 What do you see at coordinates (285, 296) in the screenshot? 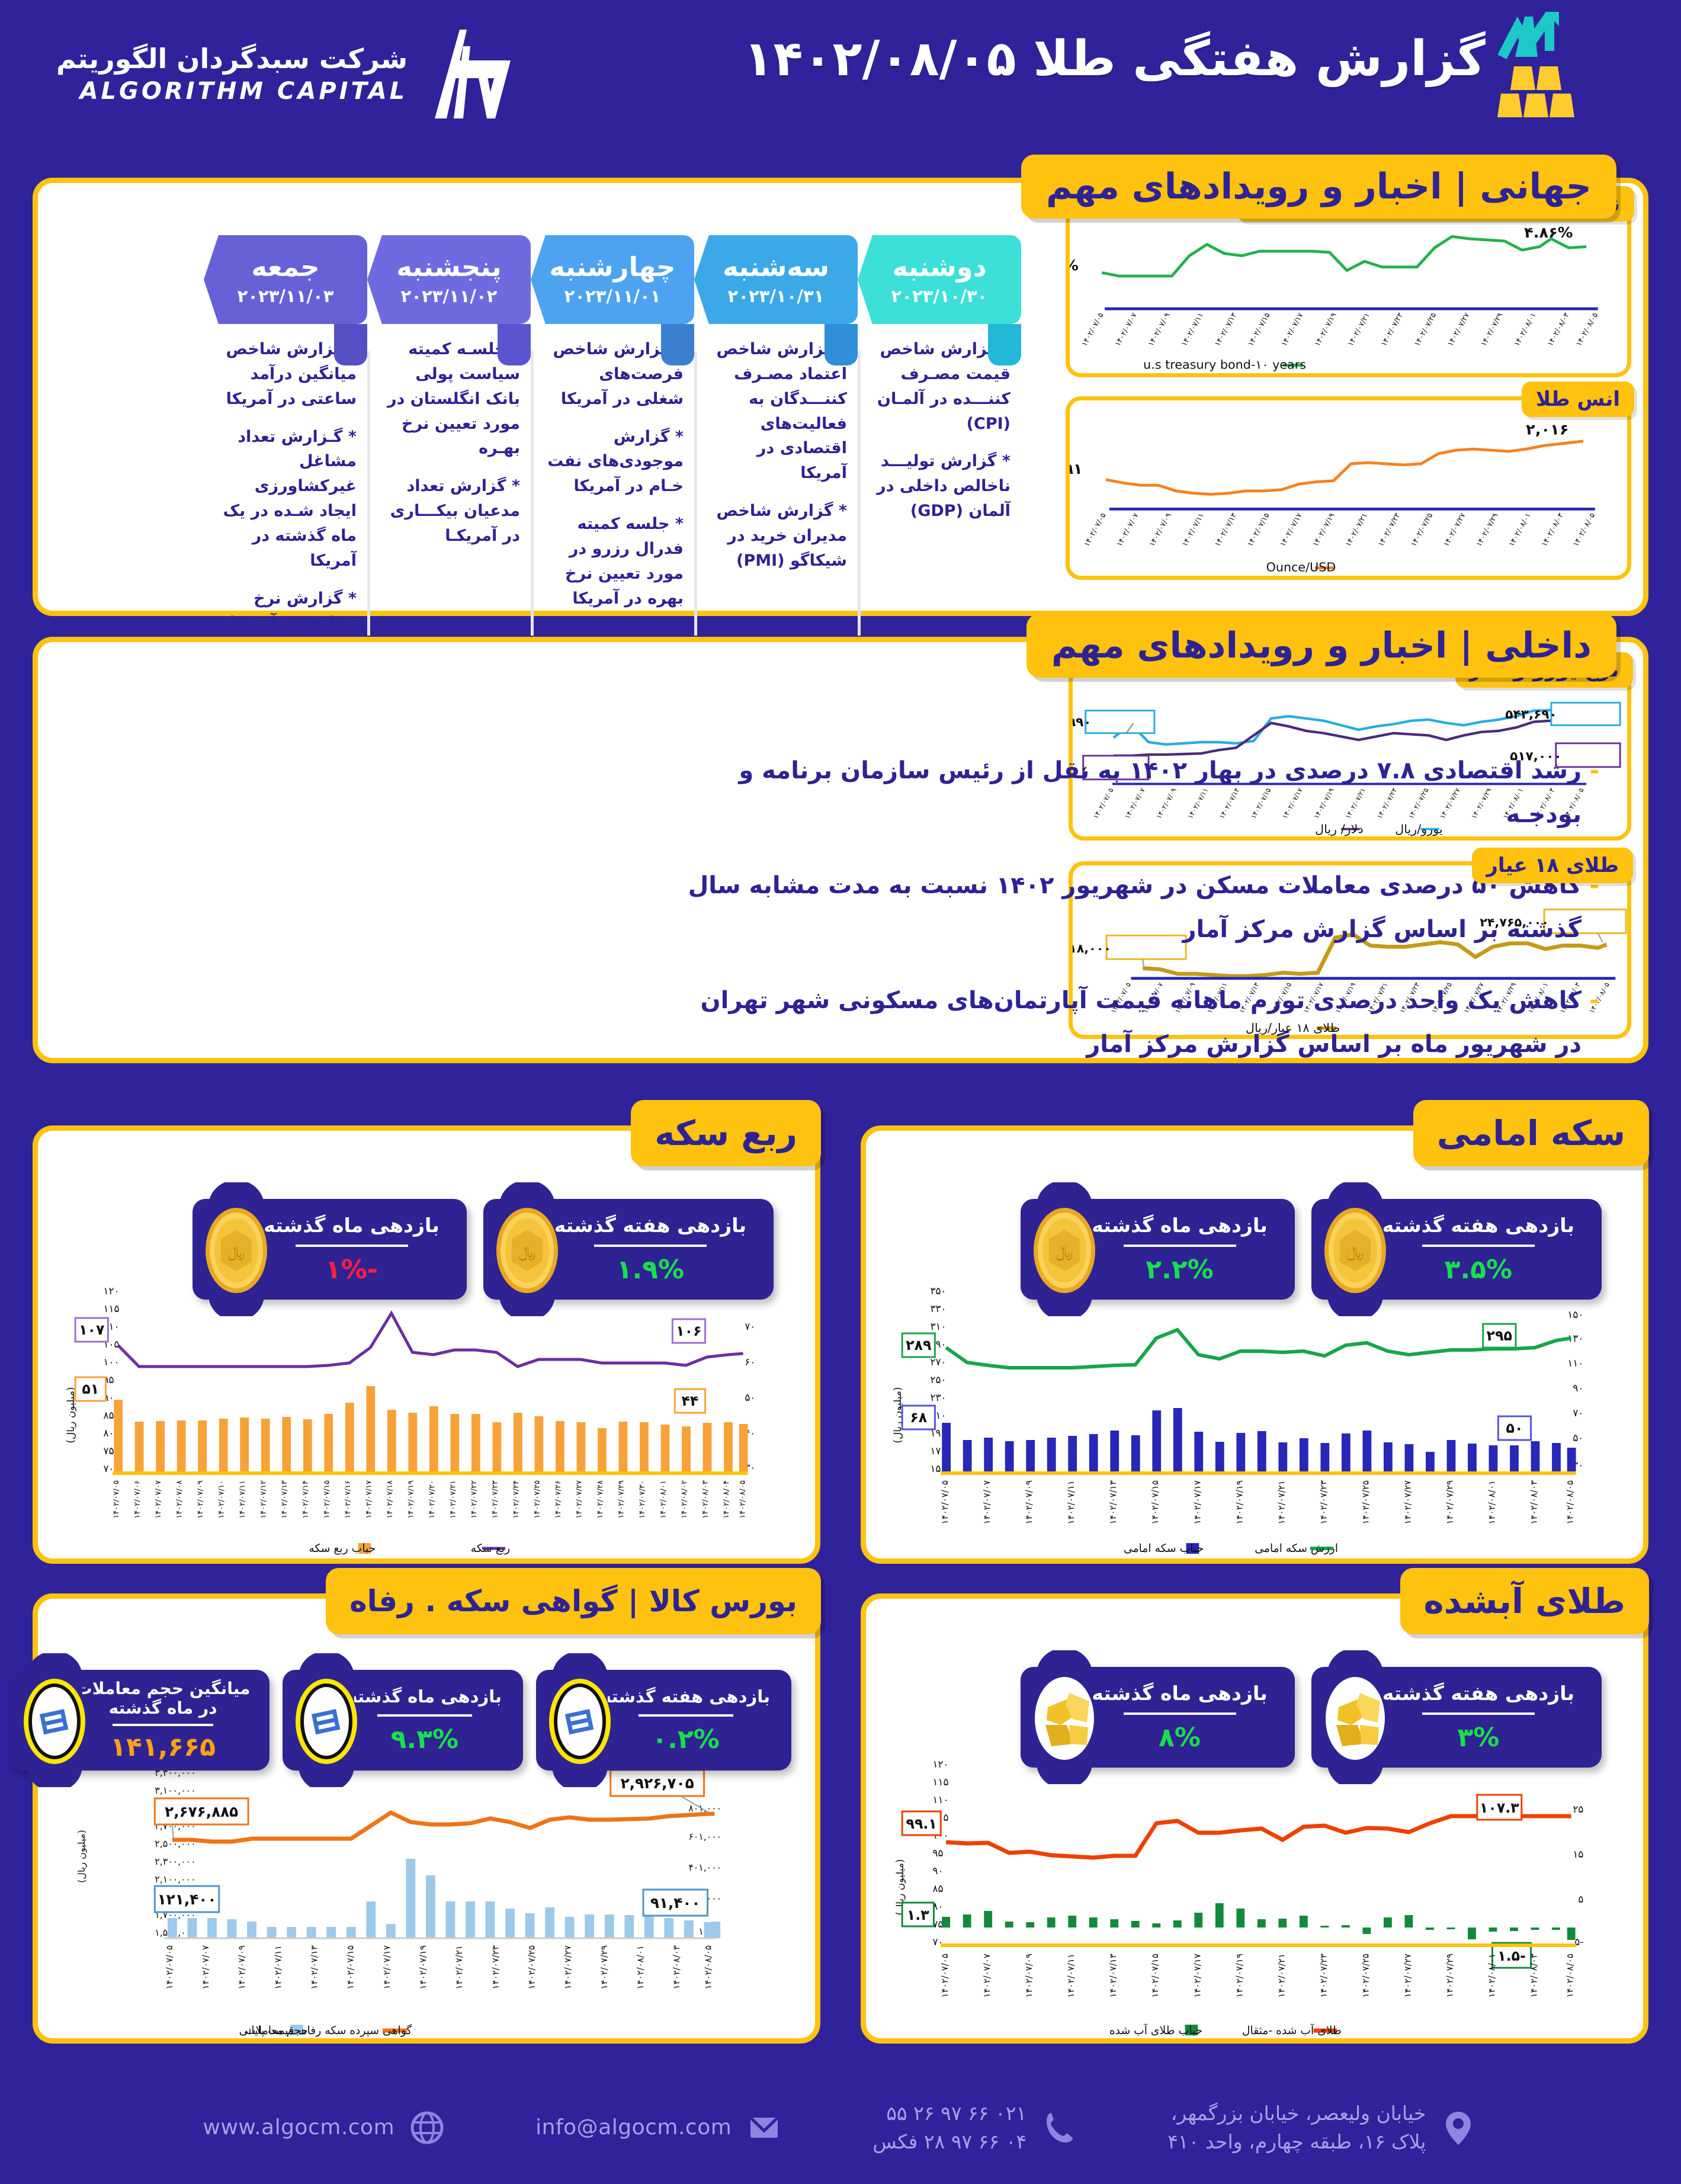
I see `day-date: ۲۰۲۳/۱۱/۰۳` at bounding box center [285, 296].